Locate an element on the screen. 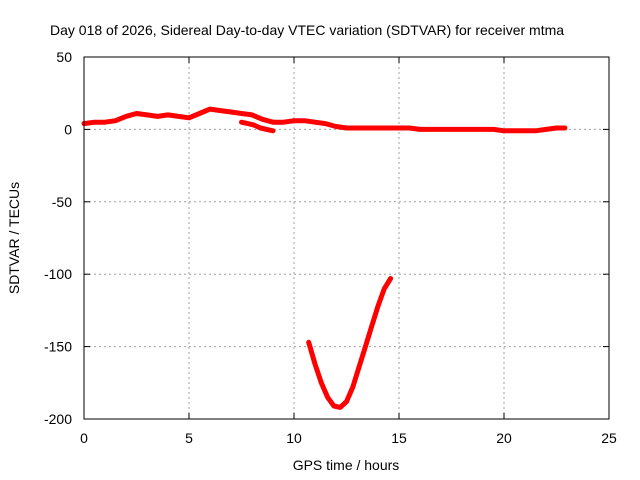  x-tick-label: 20 is located at coordinates (504, 438).